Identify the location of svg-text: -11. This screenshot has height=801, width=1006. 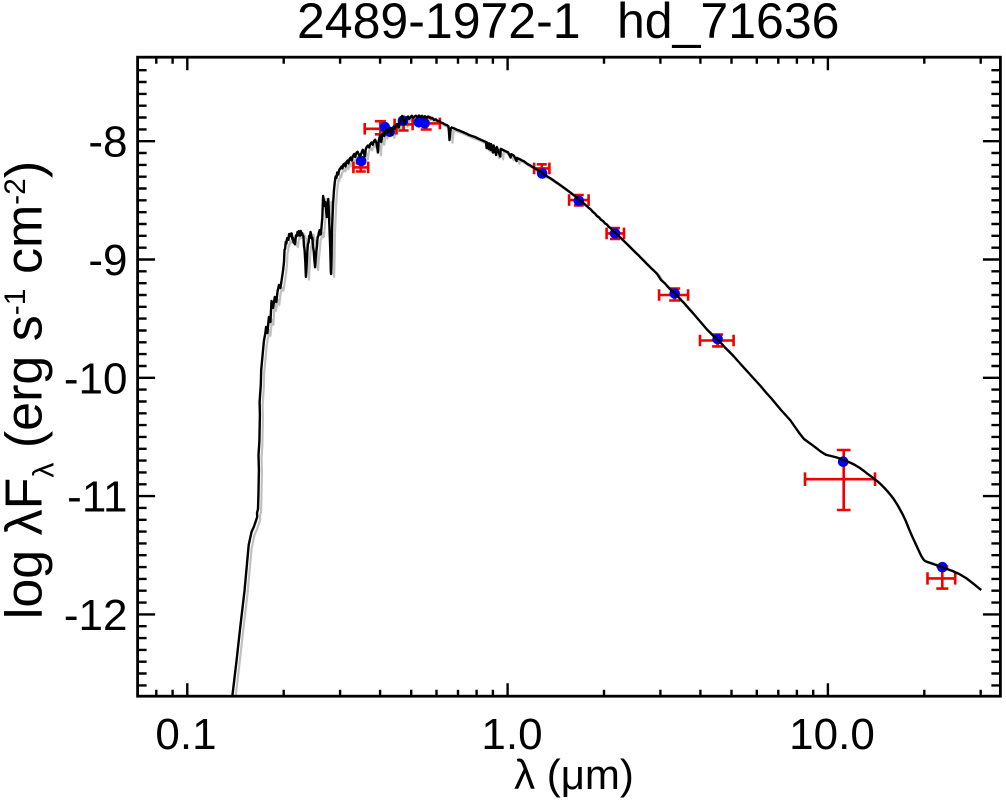
(97, 497).